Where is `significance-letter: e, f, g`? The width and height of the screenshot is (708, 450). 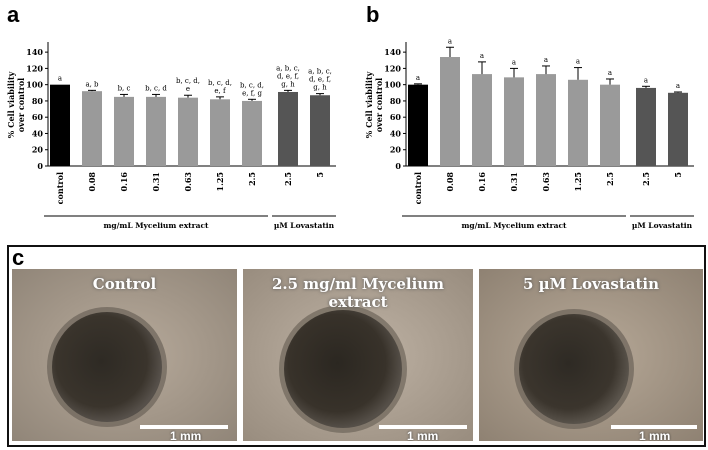 significance-letter: e, f, g is located at coordinates (252, 93).